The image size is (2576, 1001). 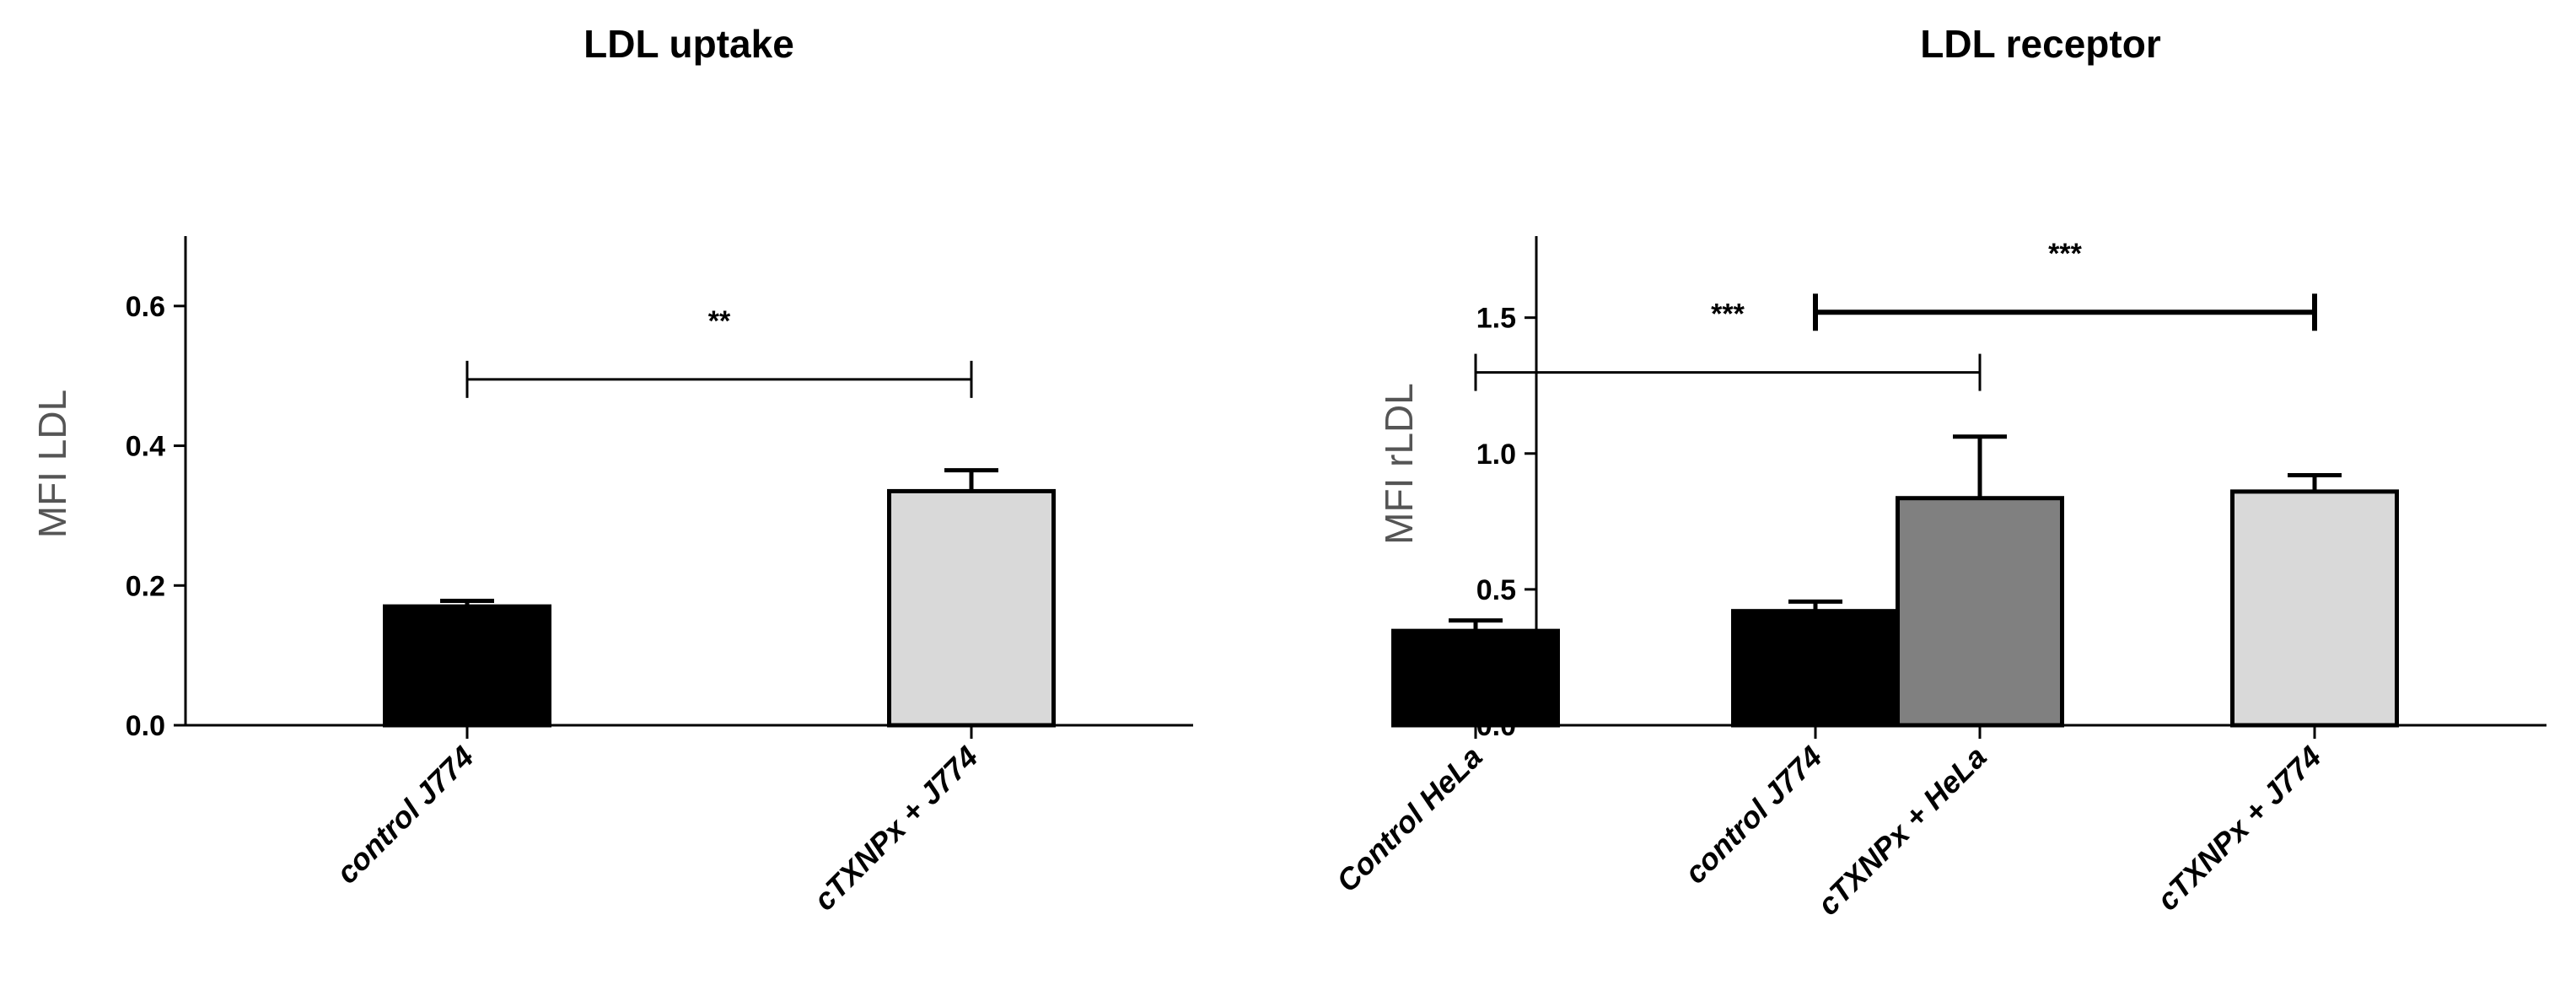 What do you see at coordinates (1901, 831) in the screenshot?
I see `x-tick-label: cTXNPx + HeLa` at bounding box center [1901, 831].